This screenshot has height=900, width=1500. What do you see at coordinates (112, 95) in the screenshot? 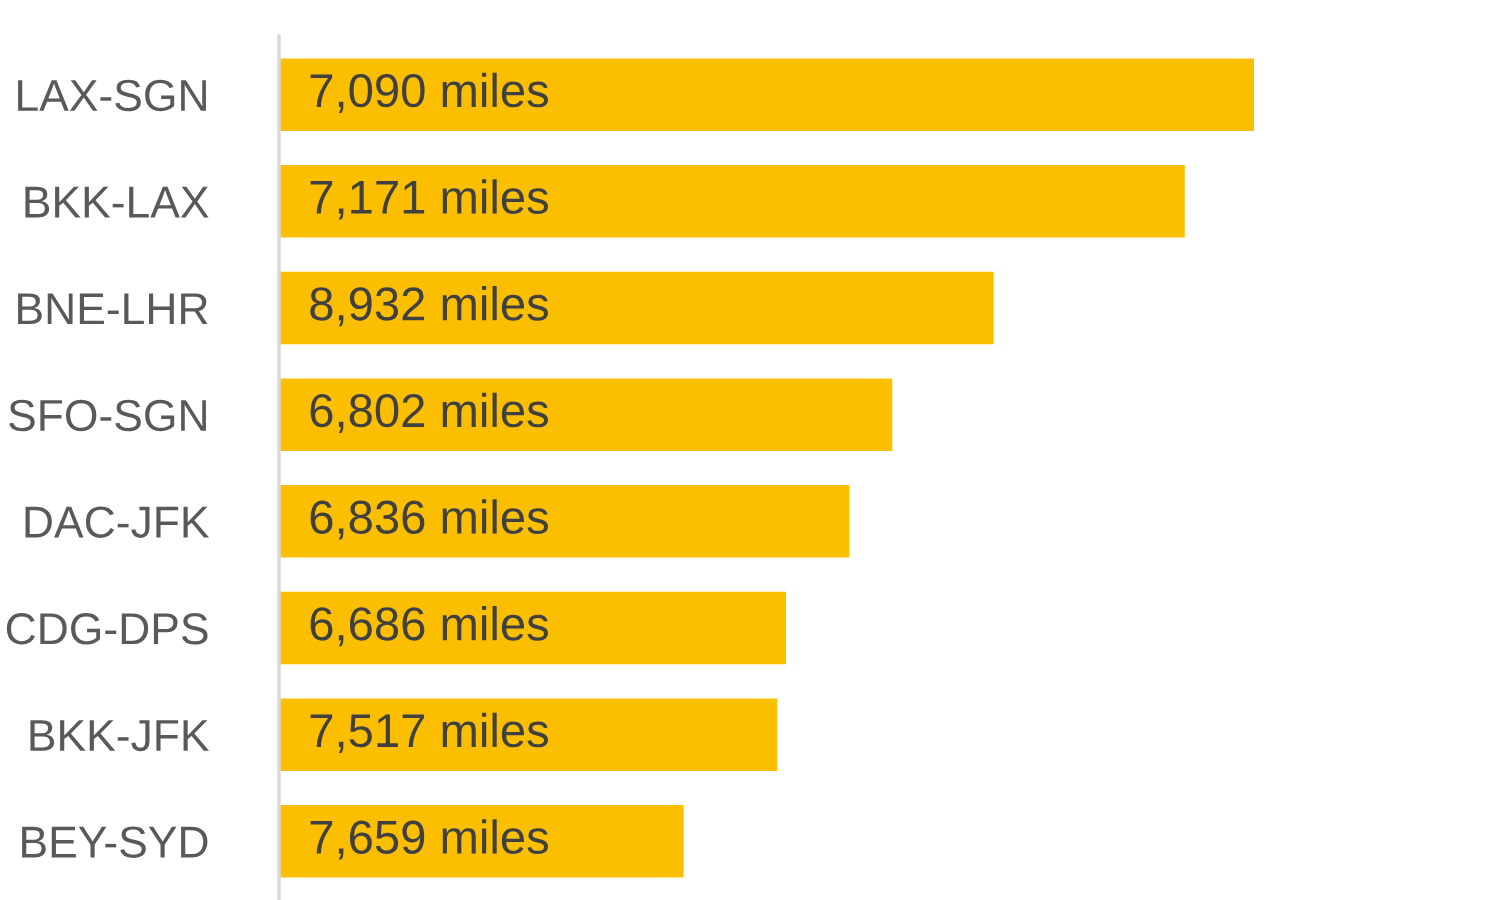
I see `y-tick-label: LAX-SGN` at bounding box center [112, 95].